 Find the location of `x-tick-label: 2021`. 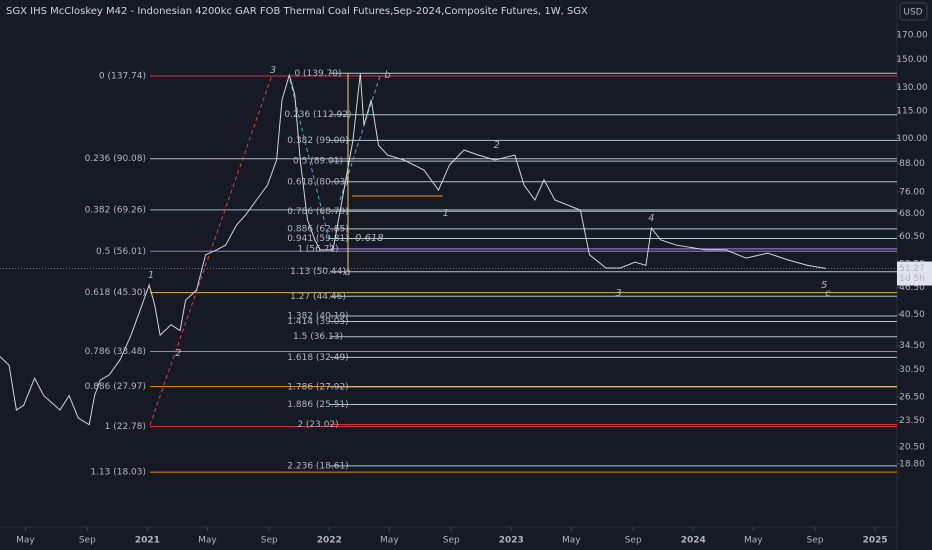

x-tick-label: 2021 is located at coordinates (147, 541).